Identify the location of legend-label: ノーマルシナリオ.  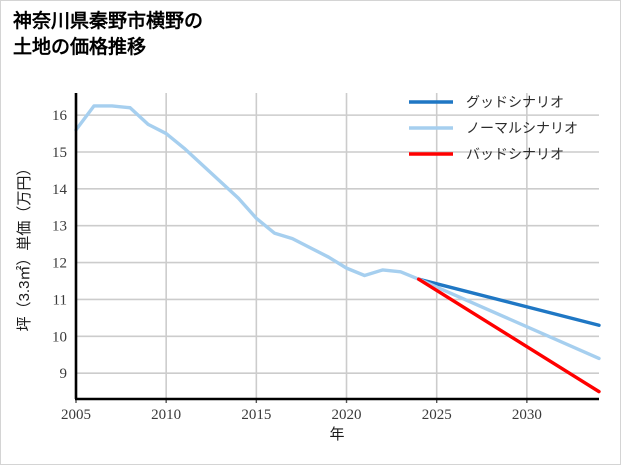
(522, 128).